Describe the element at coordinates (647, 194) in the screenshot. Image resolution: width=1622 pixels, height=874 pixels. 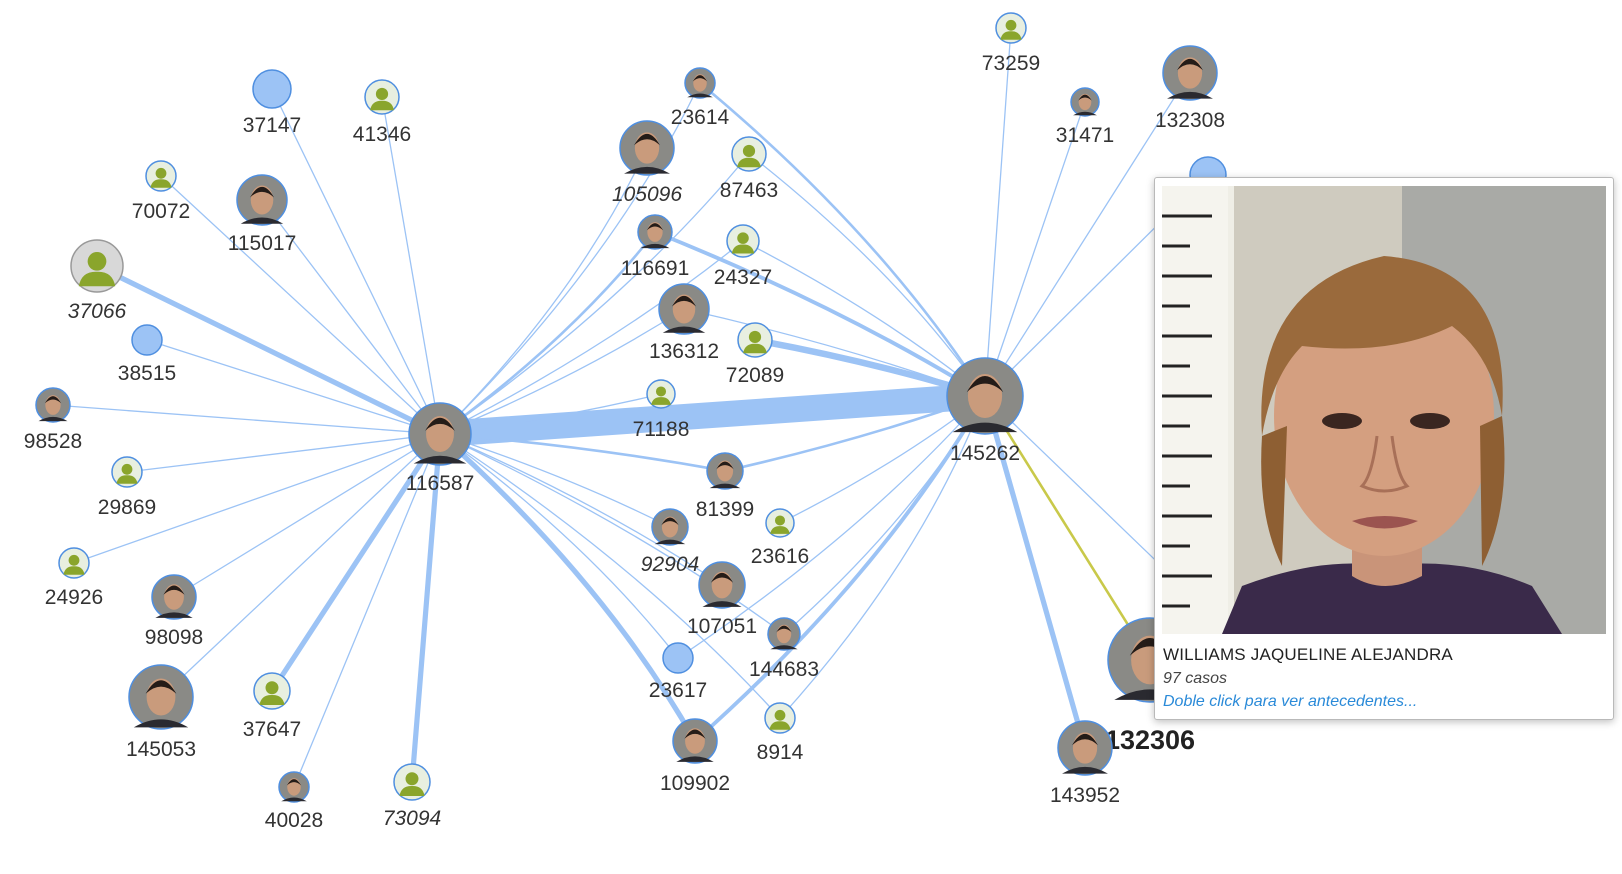
I see `node-label: 105096` at that location.